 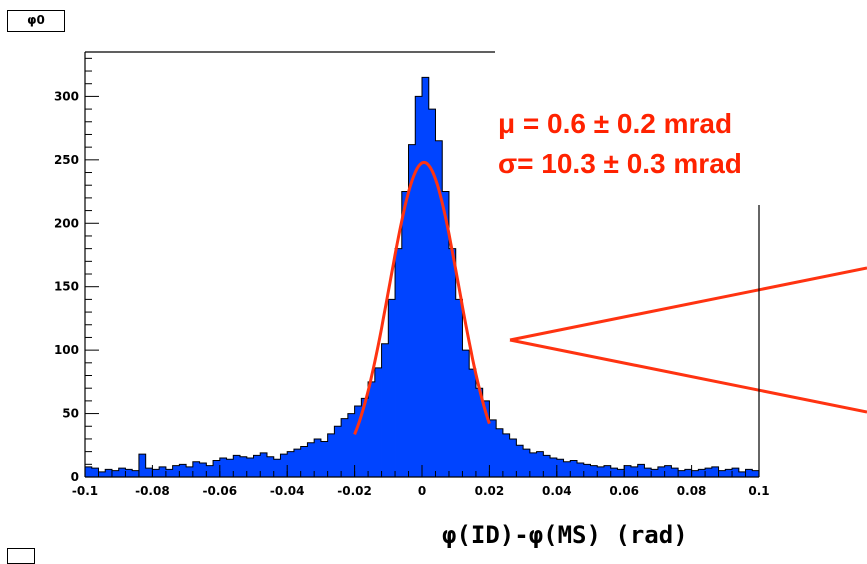 I want to click on y-tick-label: 250, so click(x=66, y=160).